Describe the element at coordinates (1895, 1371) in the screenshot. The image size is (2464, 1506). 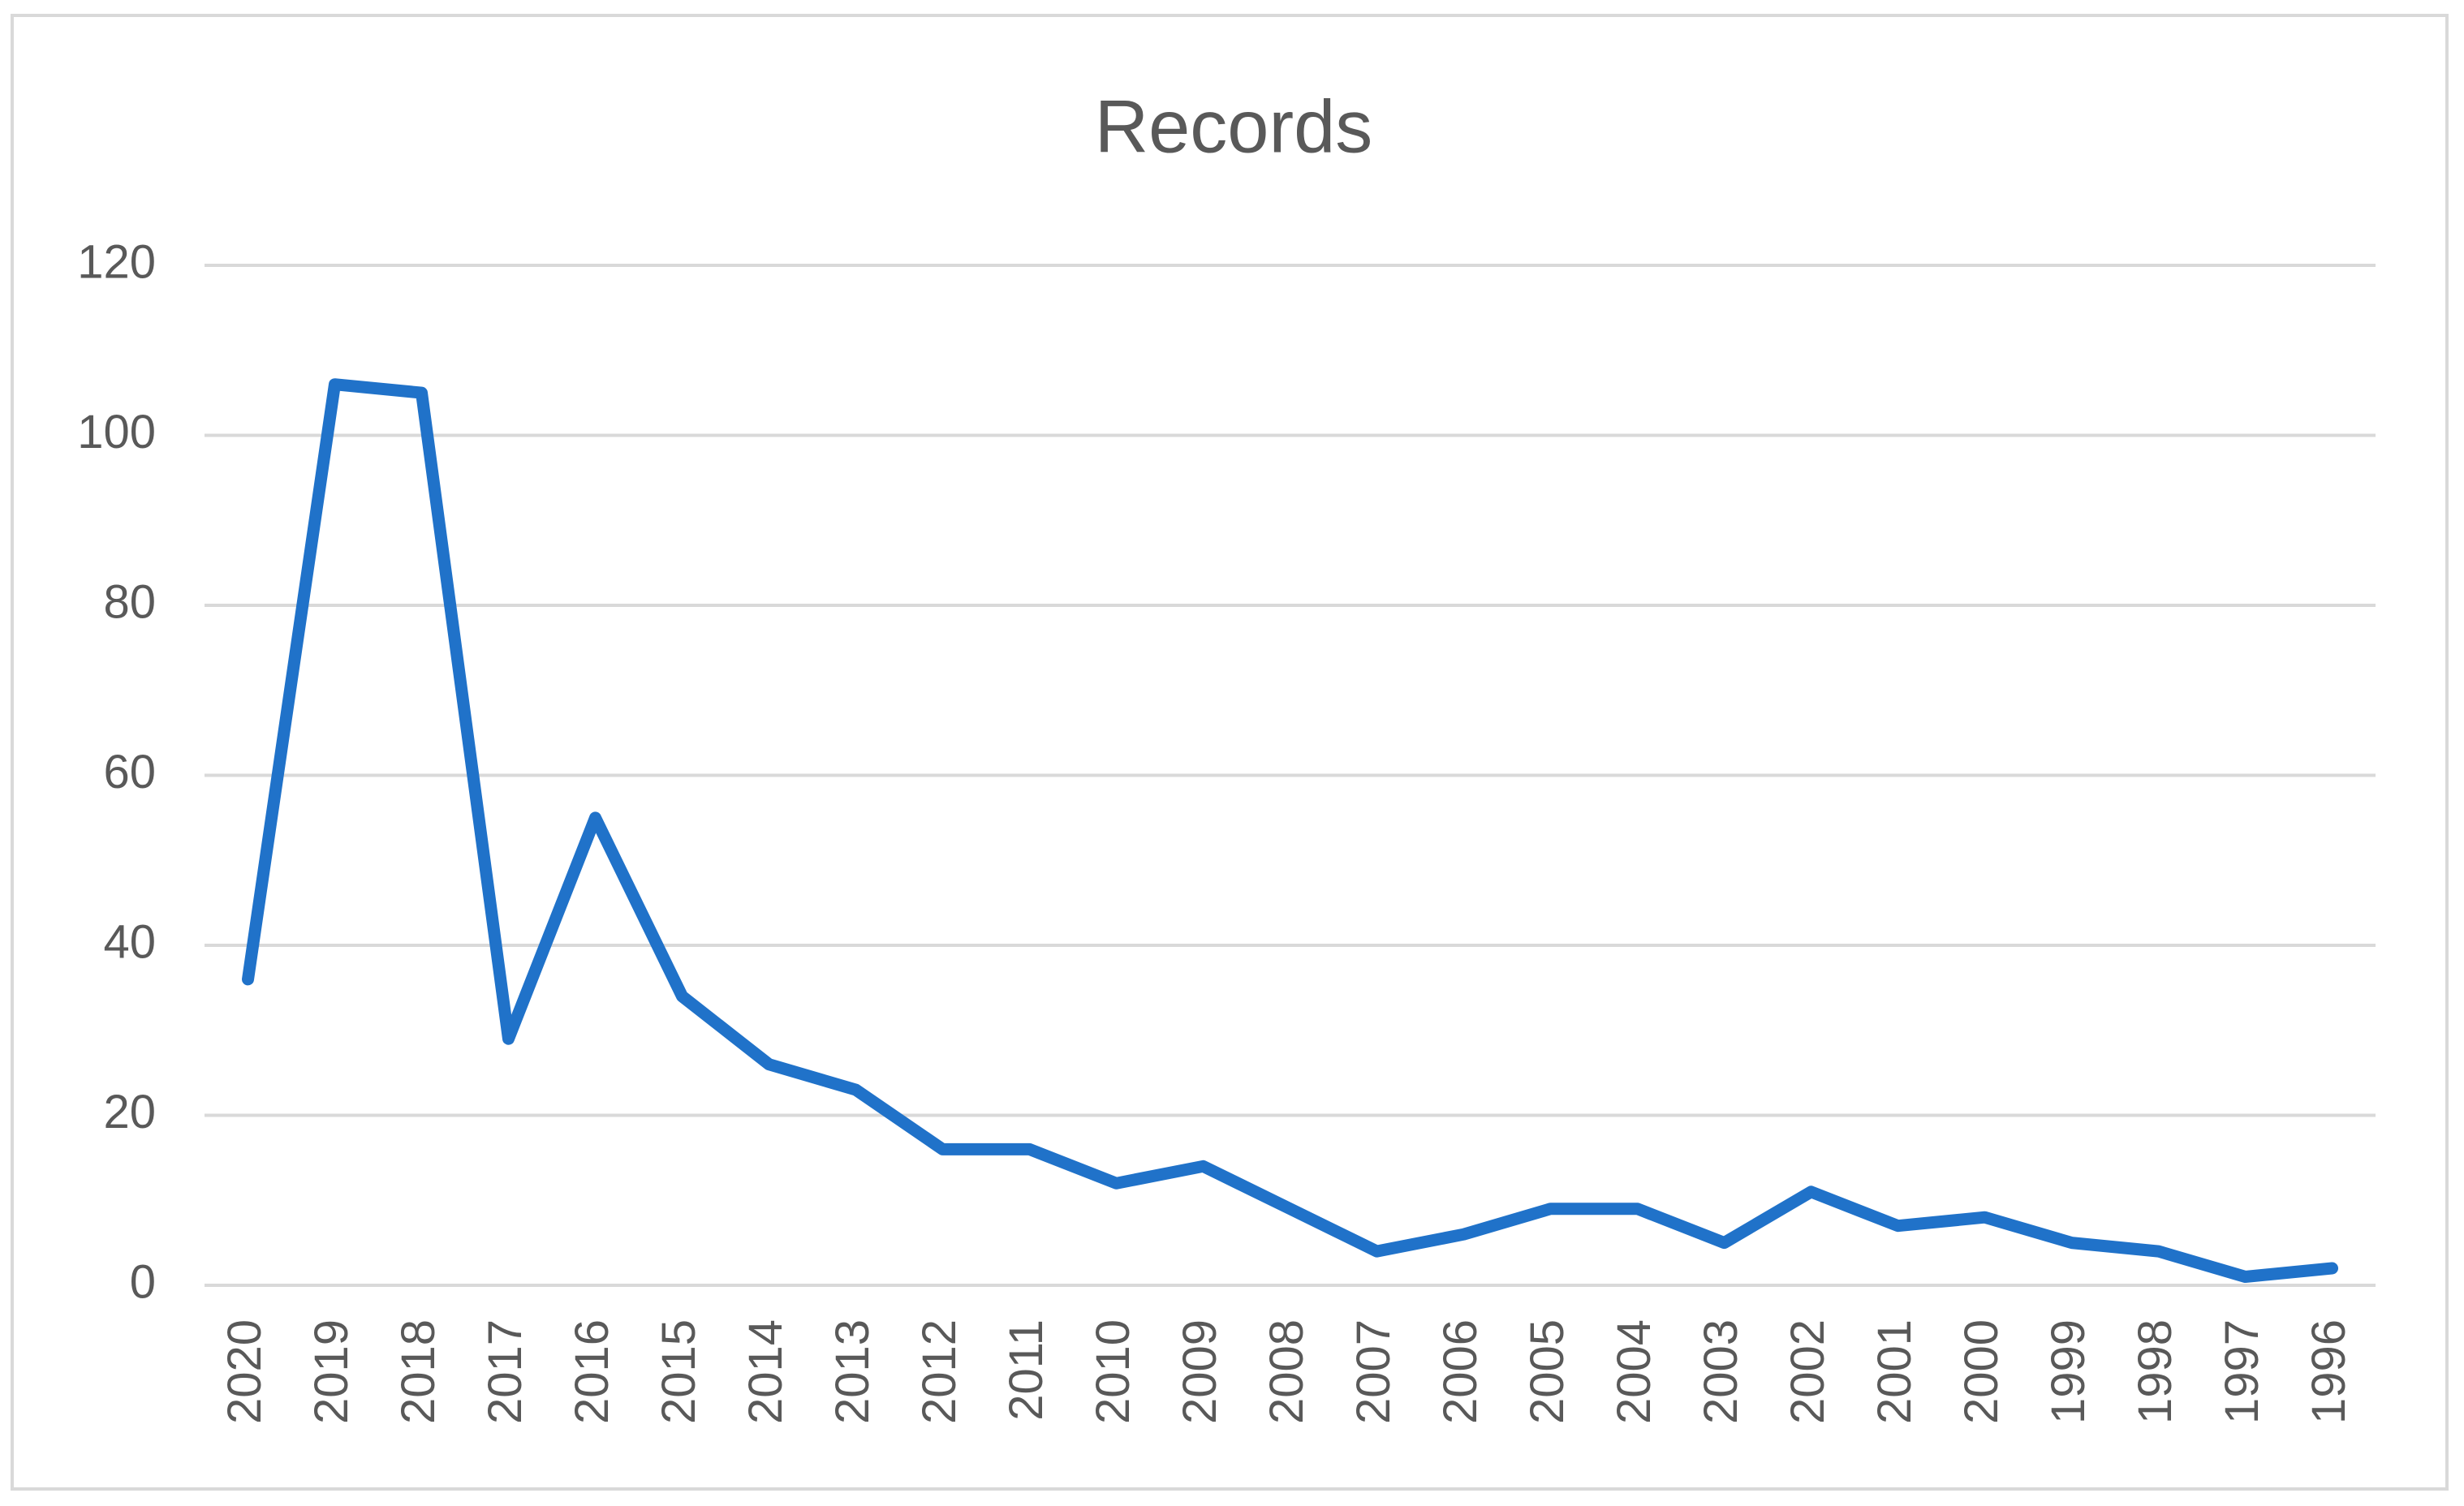
I see `x-tick-label: 2001` at that location.